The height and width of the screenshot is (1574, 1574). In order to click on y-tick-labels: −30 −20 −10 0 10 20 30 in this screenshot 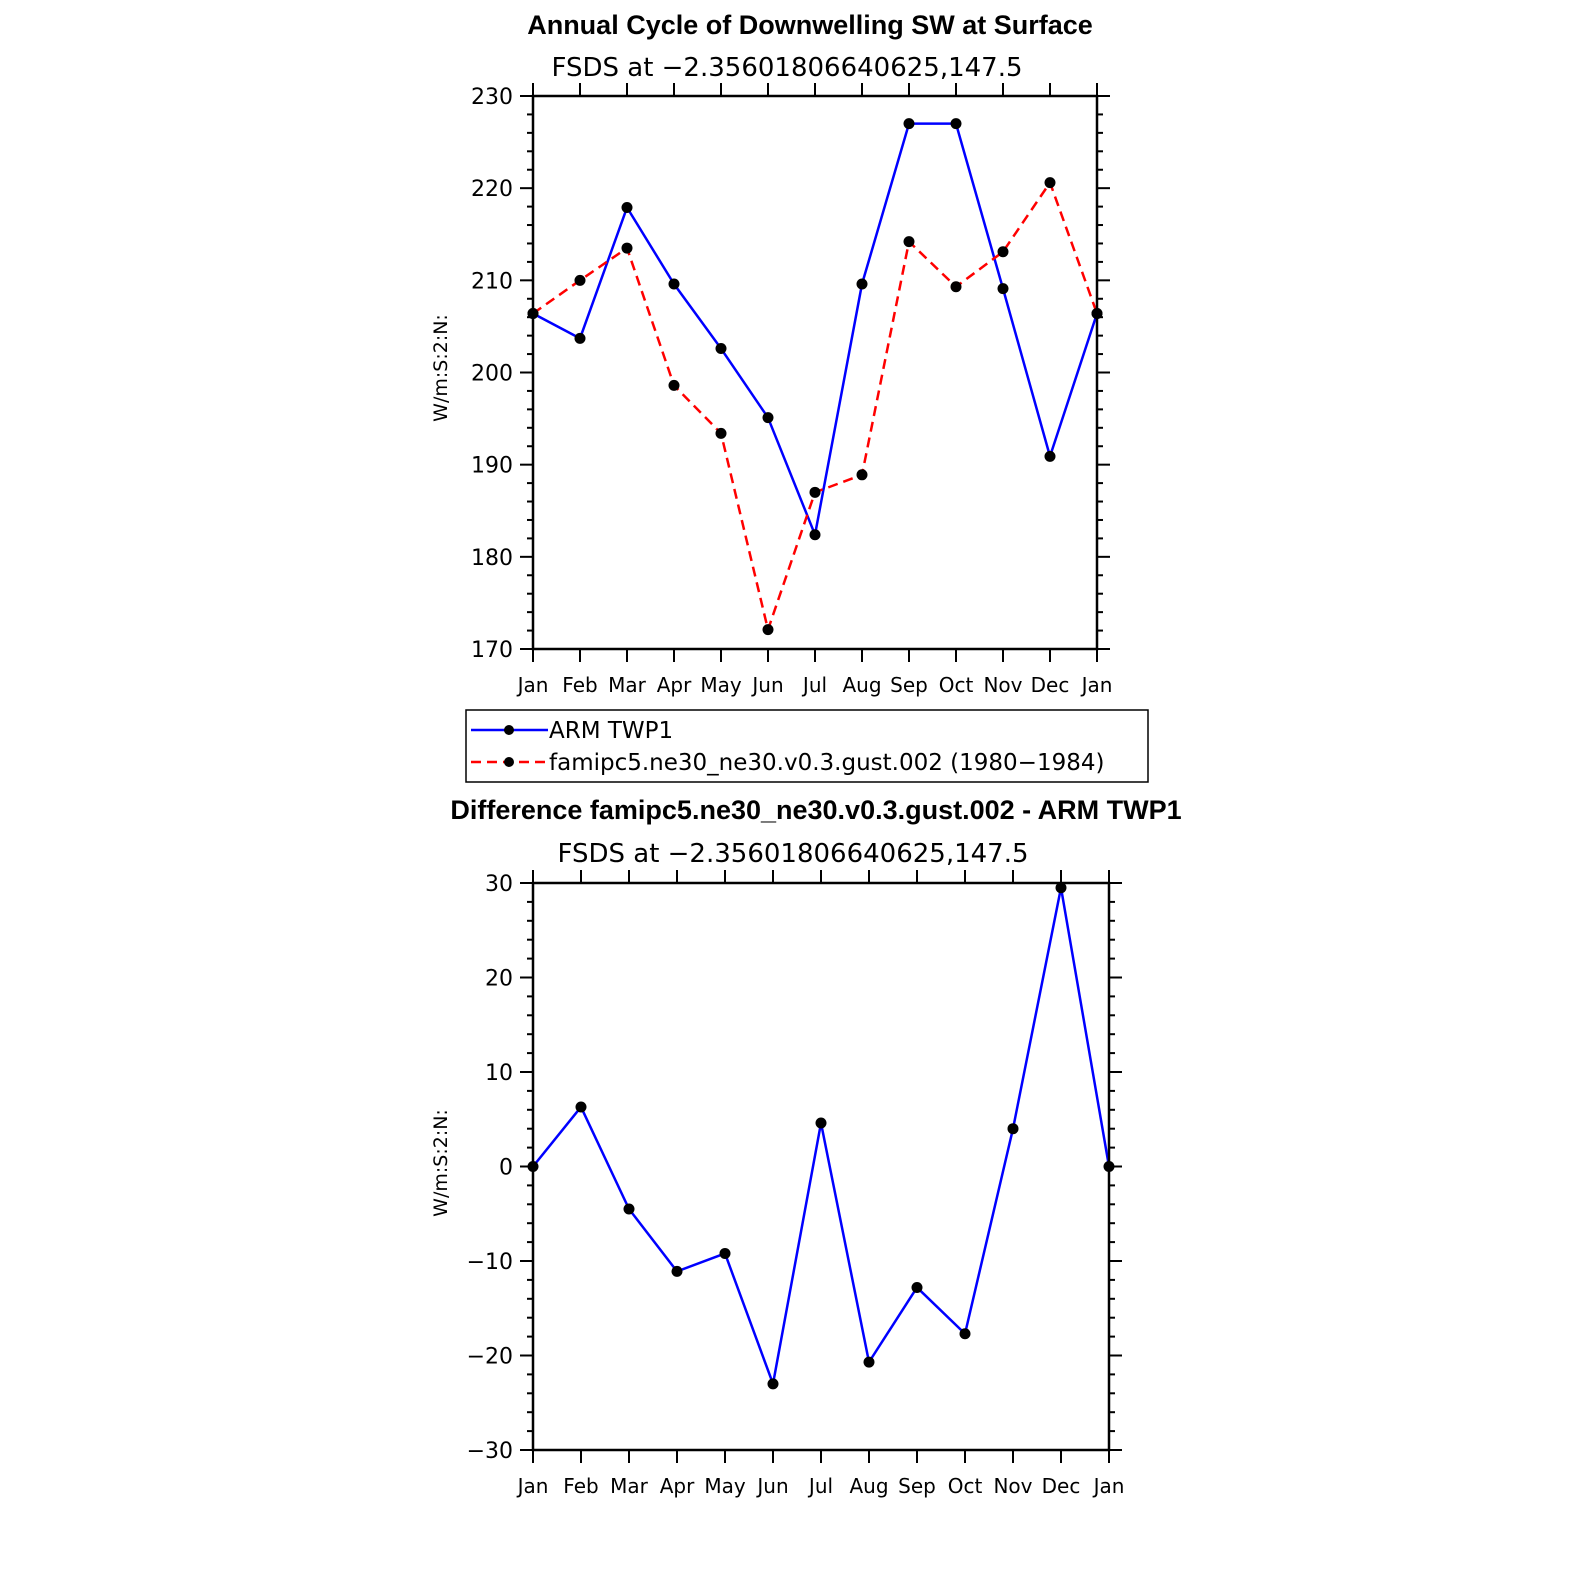, I will do `click(490, 1168)`.